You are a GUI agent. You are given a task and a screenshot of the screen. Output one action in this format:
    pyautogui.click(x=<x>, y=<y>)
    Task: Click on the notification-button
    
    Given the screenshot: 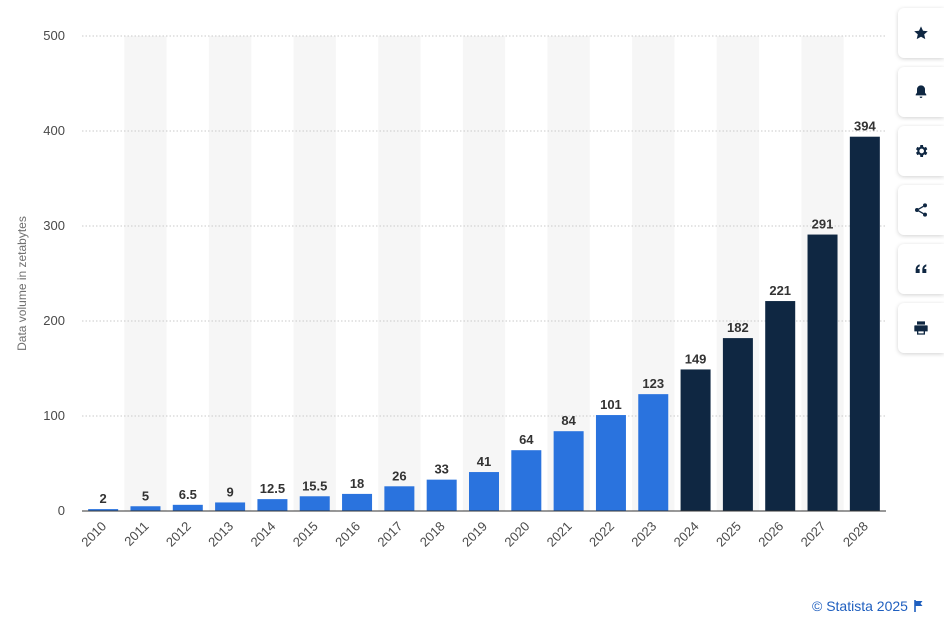 What is the action you would take?
    pyautogui.click(x=921, y=92)
    